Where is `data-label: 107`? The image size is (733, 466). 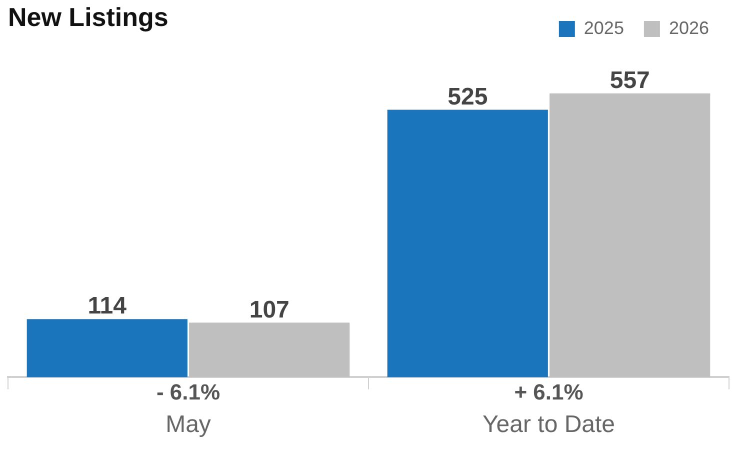 data-label: 107 is located at coordinates (269, 310).